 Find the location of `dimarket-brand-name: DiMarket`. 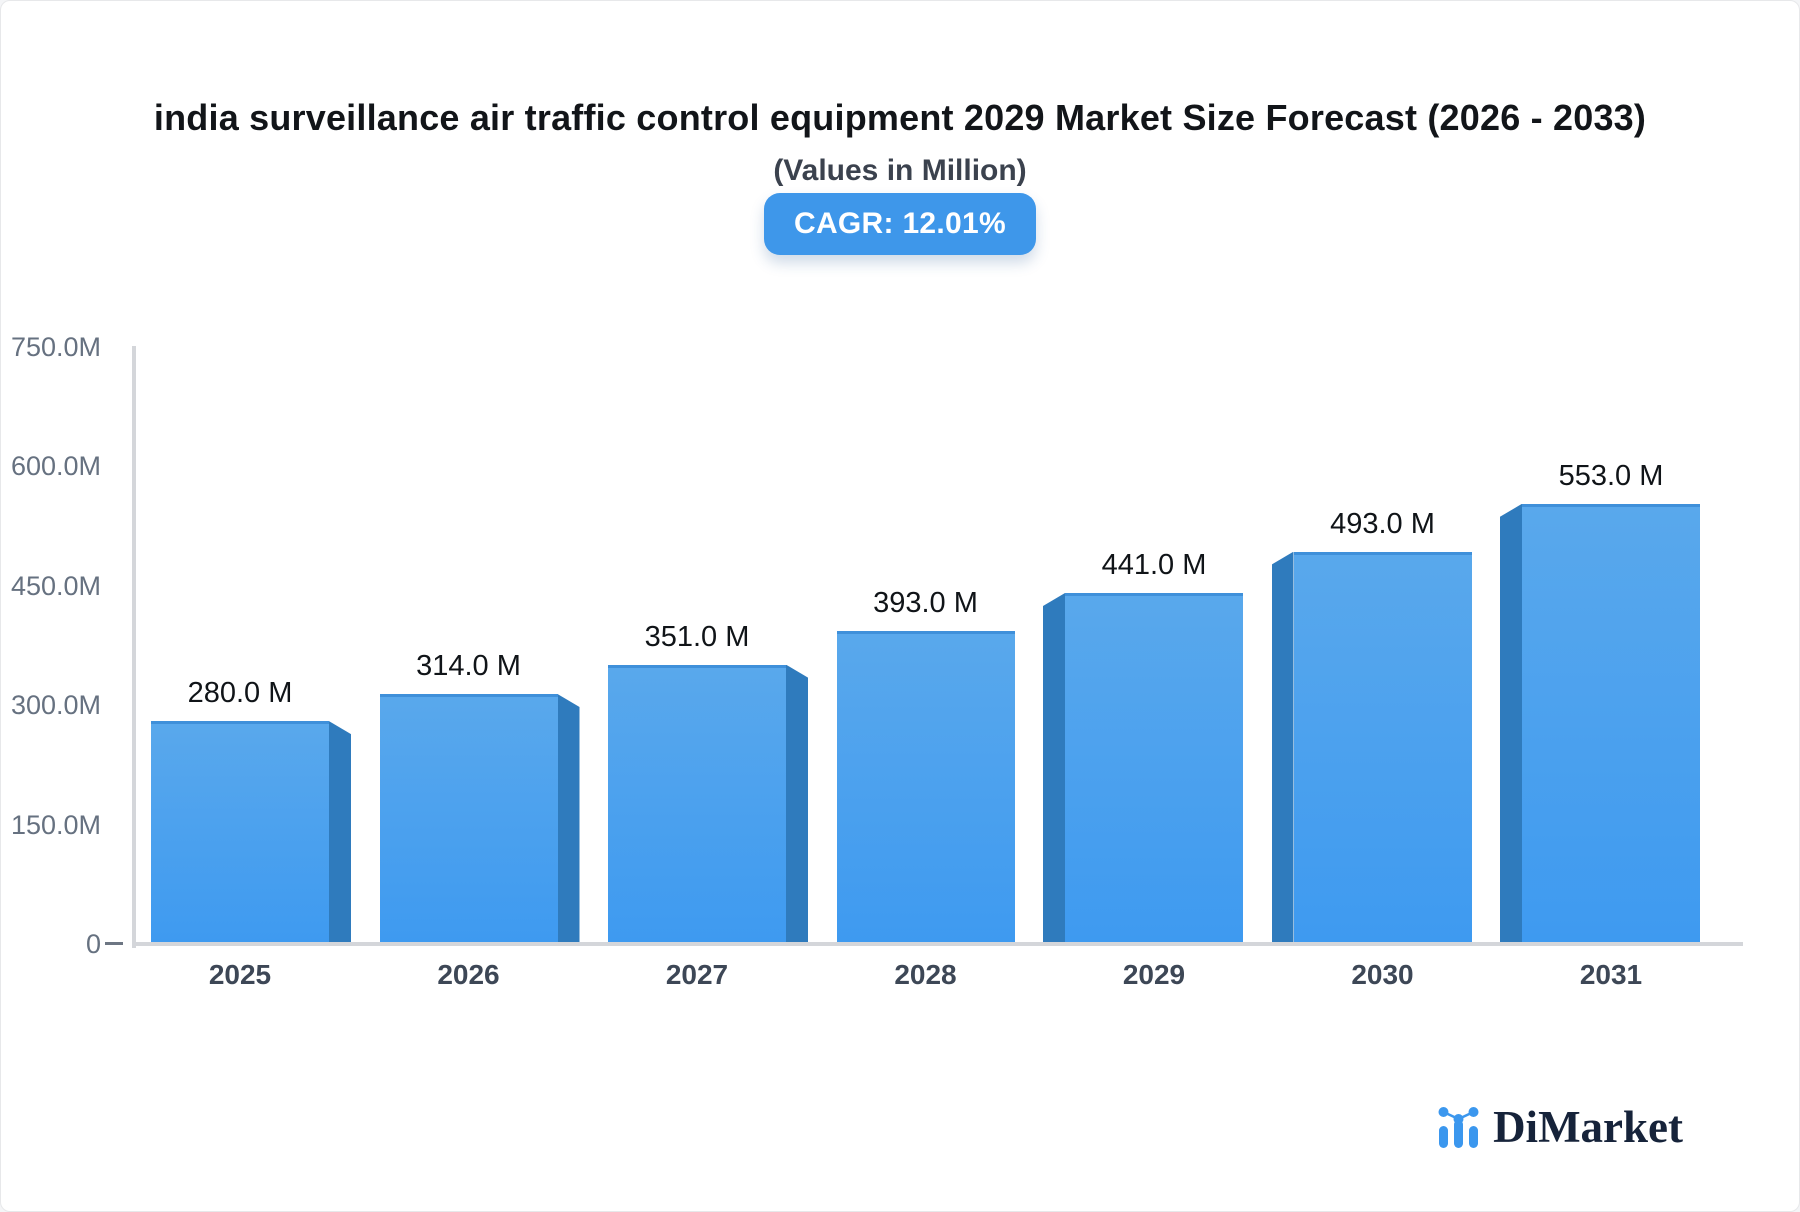

dimarket-brand-name: DiMarket is located at coordinates (1588, 1127).